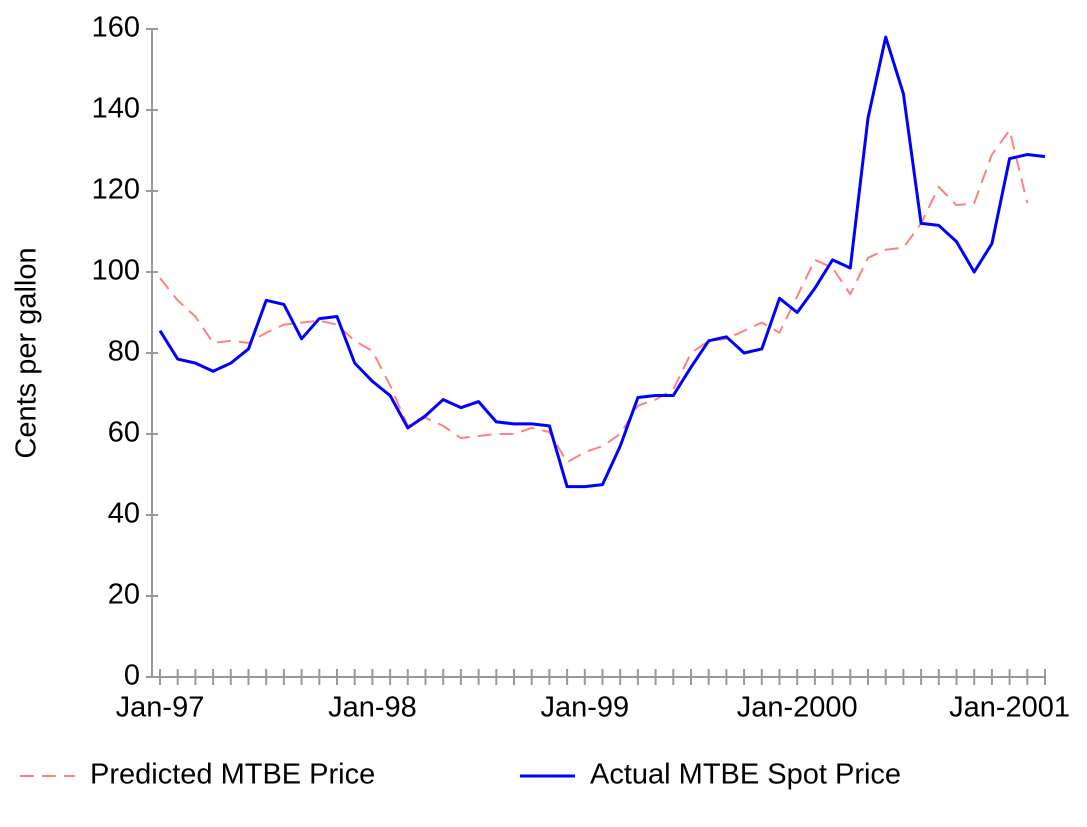 The image size is (1087, 827). I want to click on y-tick-label: 0, so click(132, 676).